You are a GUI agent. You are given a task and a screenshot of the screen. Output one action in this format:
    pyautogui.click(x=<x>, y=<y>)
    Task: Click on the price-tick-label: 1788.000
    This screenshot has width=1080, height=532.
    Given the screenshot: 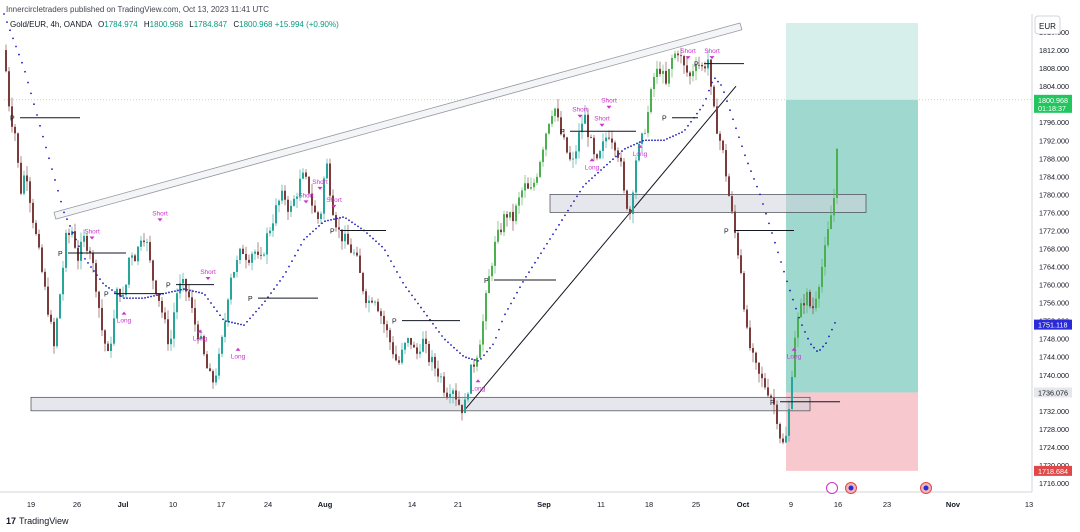 What is the action you would take?
    pyautogui.click(x=1054, y=158)
    